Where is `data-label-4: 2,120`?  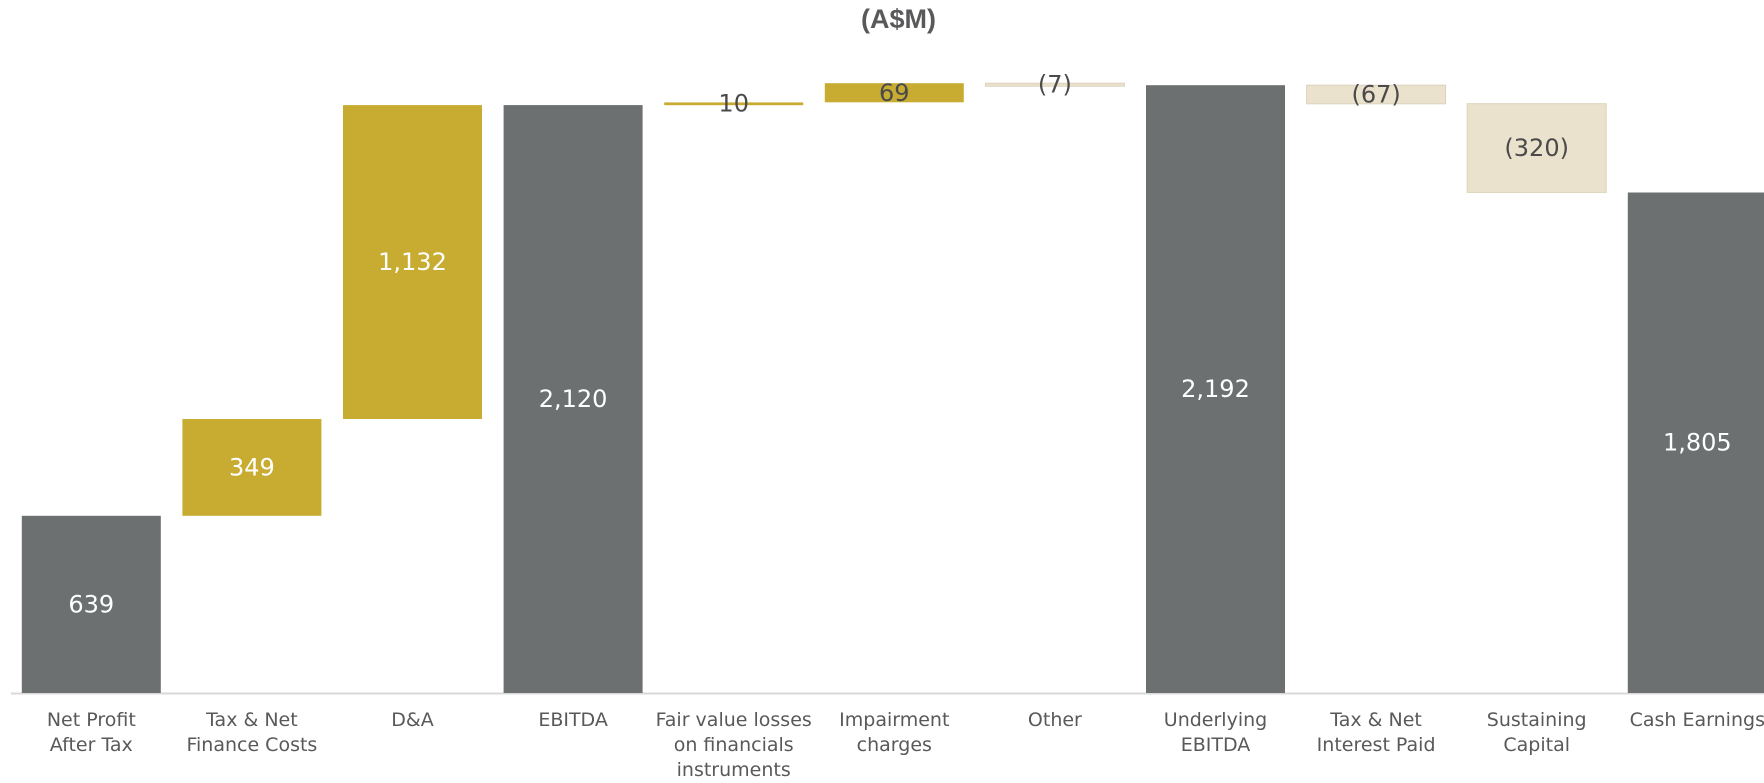
data-label-4: 2,120 is located at coordinates (573, 399).